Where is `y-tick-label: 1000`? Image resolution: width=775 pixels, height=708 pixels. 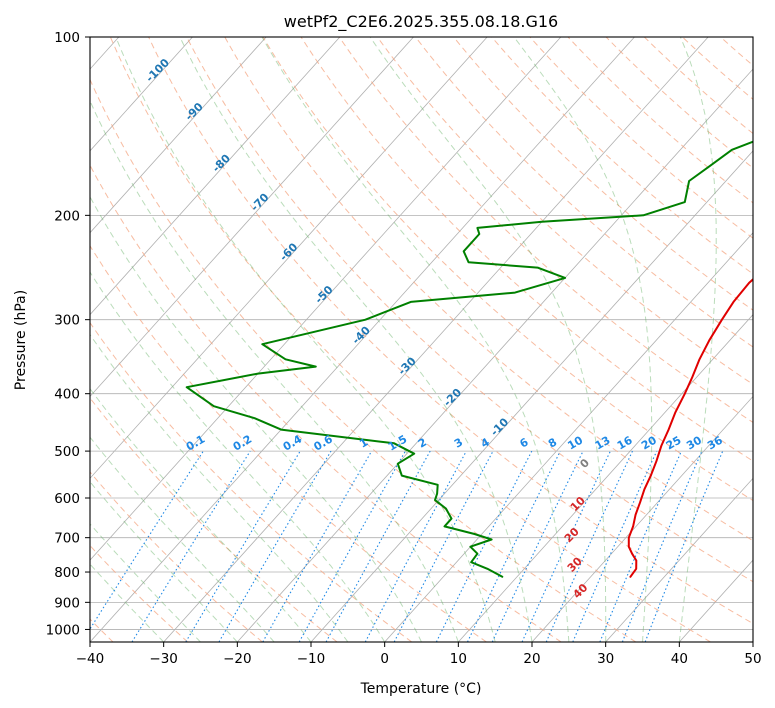
y-tick-label: 1000 is located at coordinates (63, 630).